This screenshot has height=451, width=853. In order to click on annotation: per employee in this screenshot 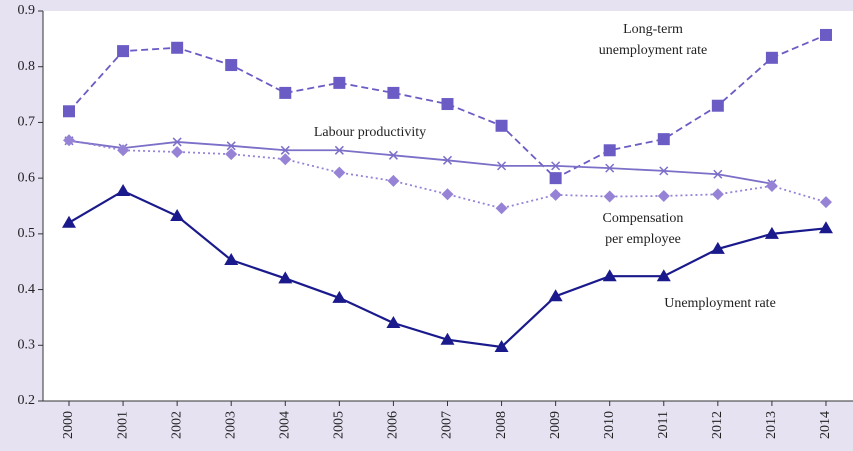, I will do `click(643, 239)`.